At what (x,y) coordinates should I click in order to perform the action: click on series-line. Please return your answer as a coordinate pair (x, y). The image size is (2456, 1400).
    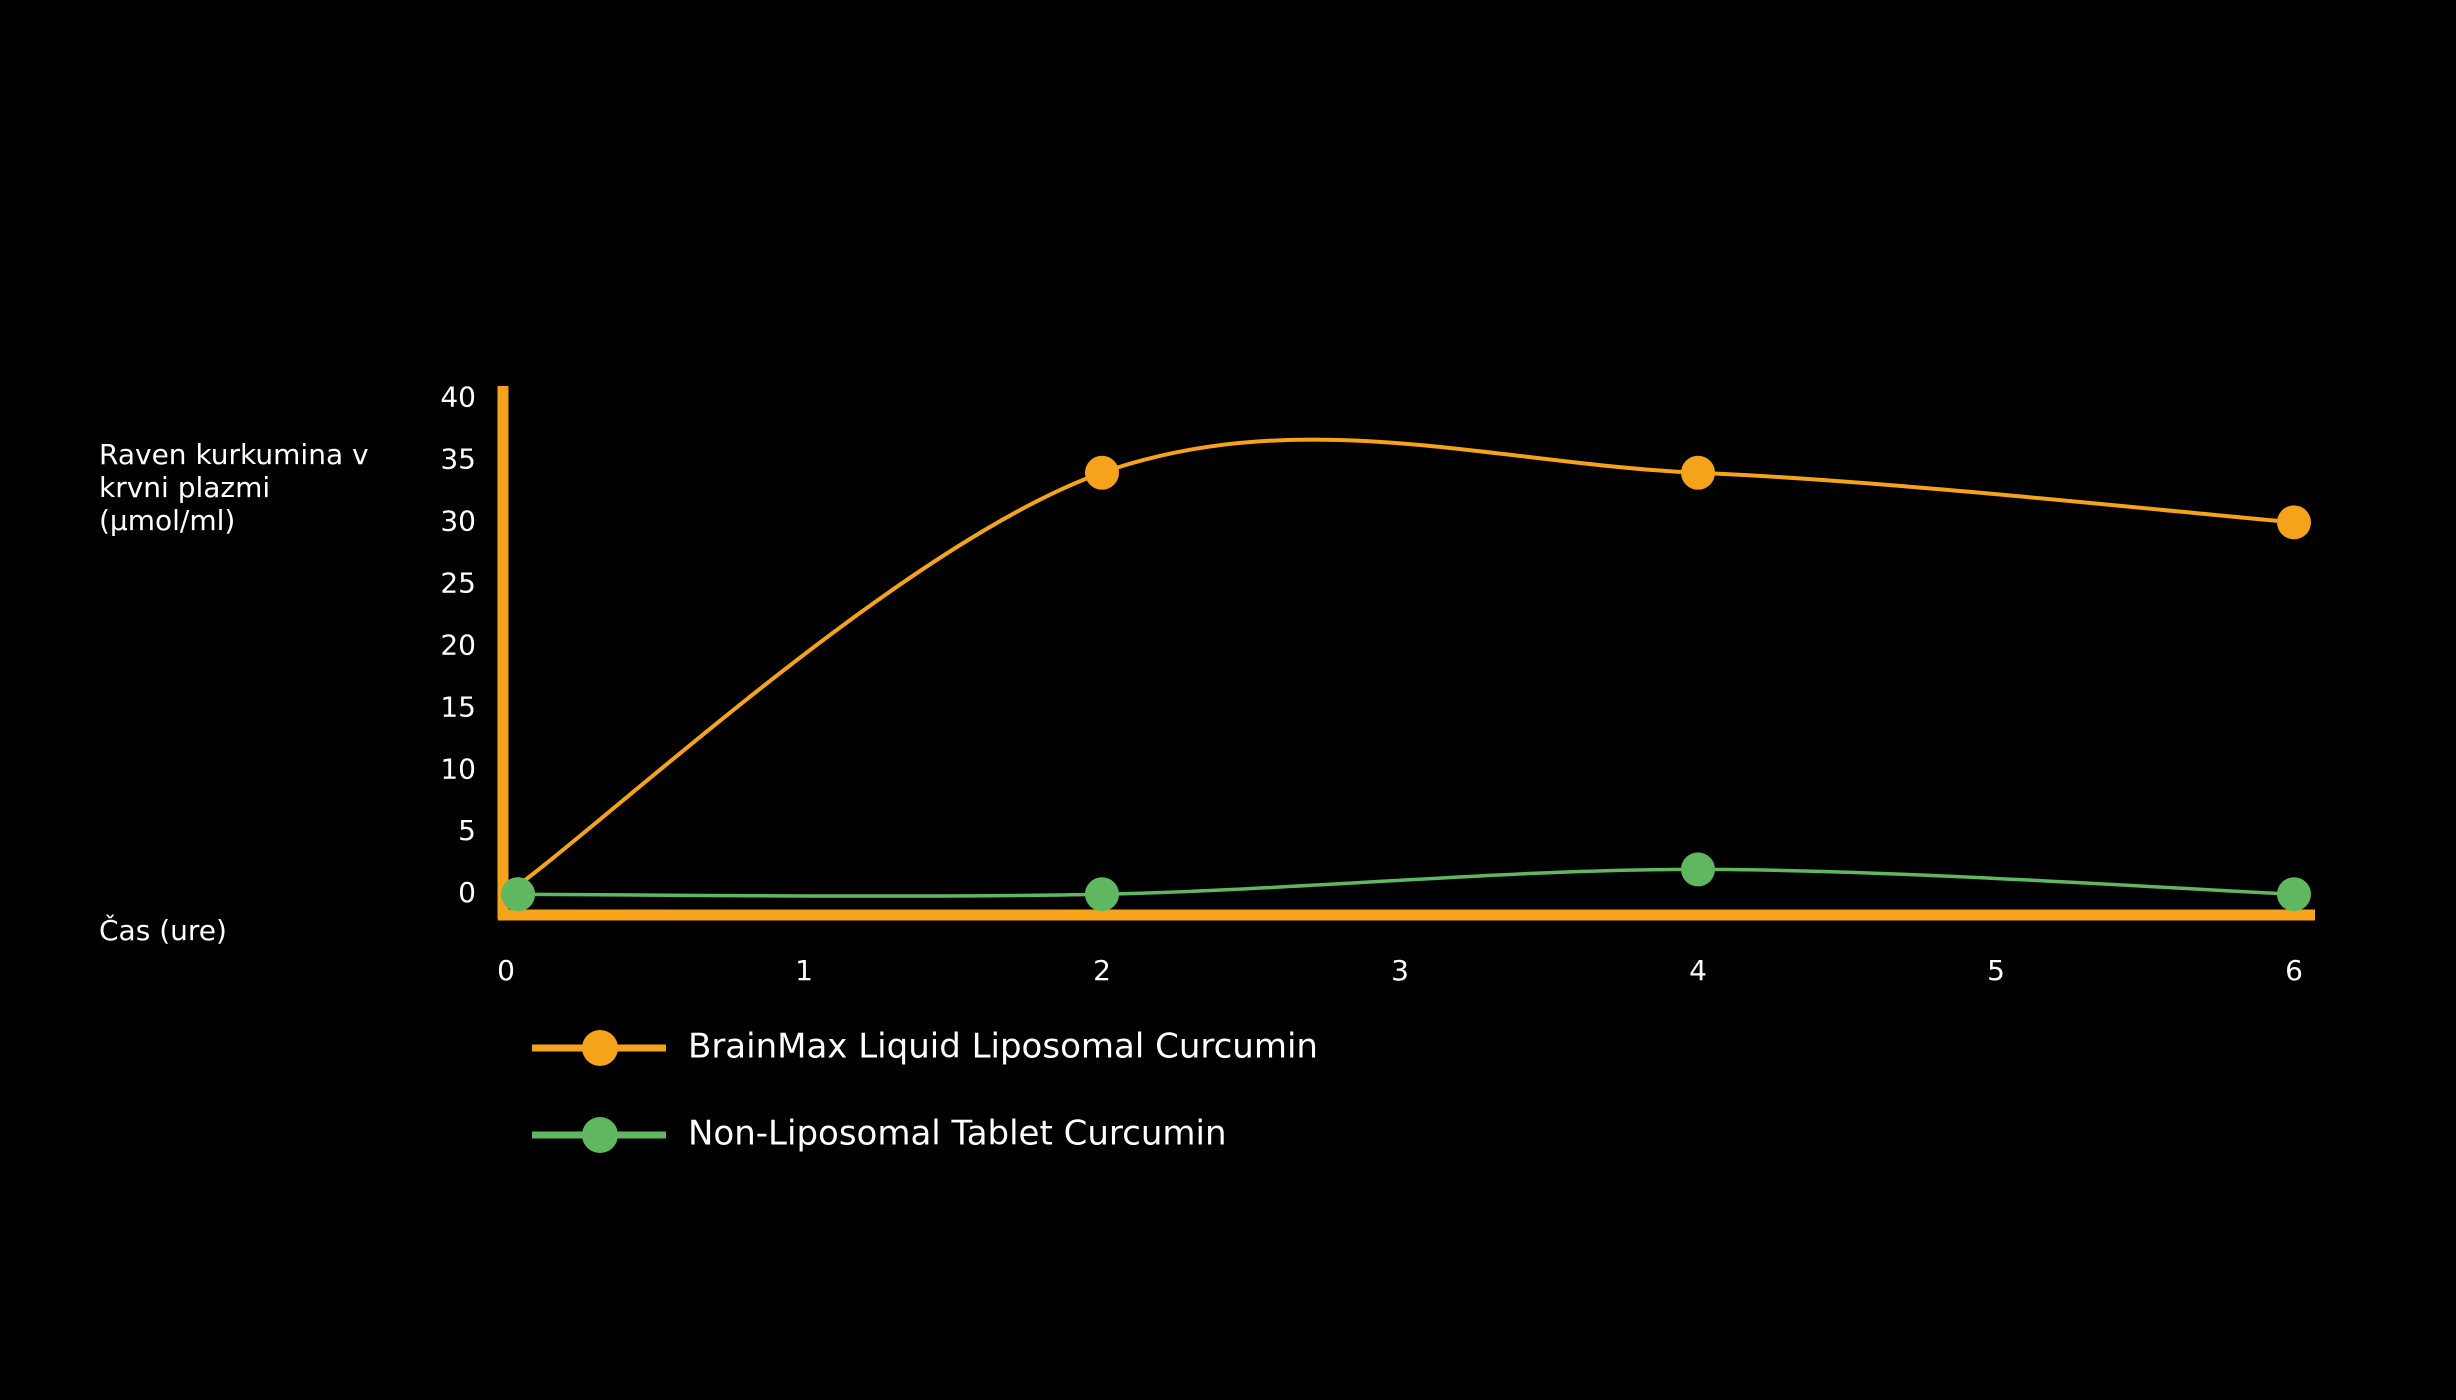
    Looking at the image, I should click on (1400, 882).